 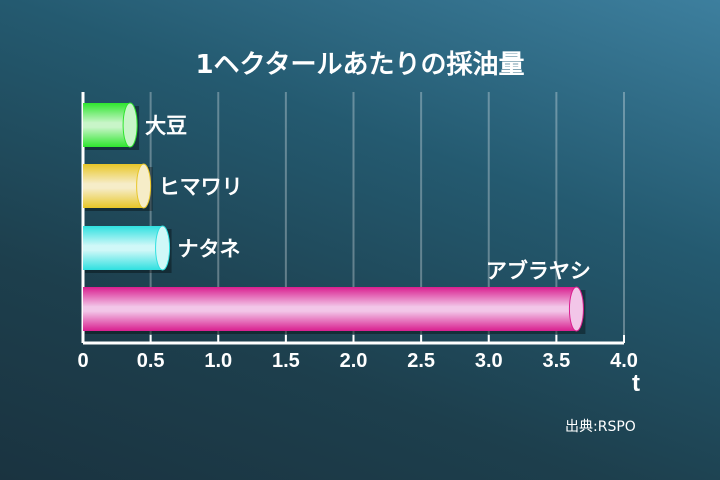 What do you see at coordinates (538, 271) in the screenshot?
I see `bar-label: アブラヤシ` at bounding box center [538, 271].